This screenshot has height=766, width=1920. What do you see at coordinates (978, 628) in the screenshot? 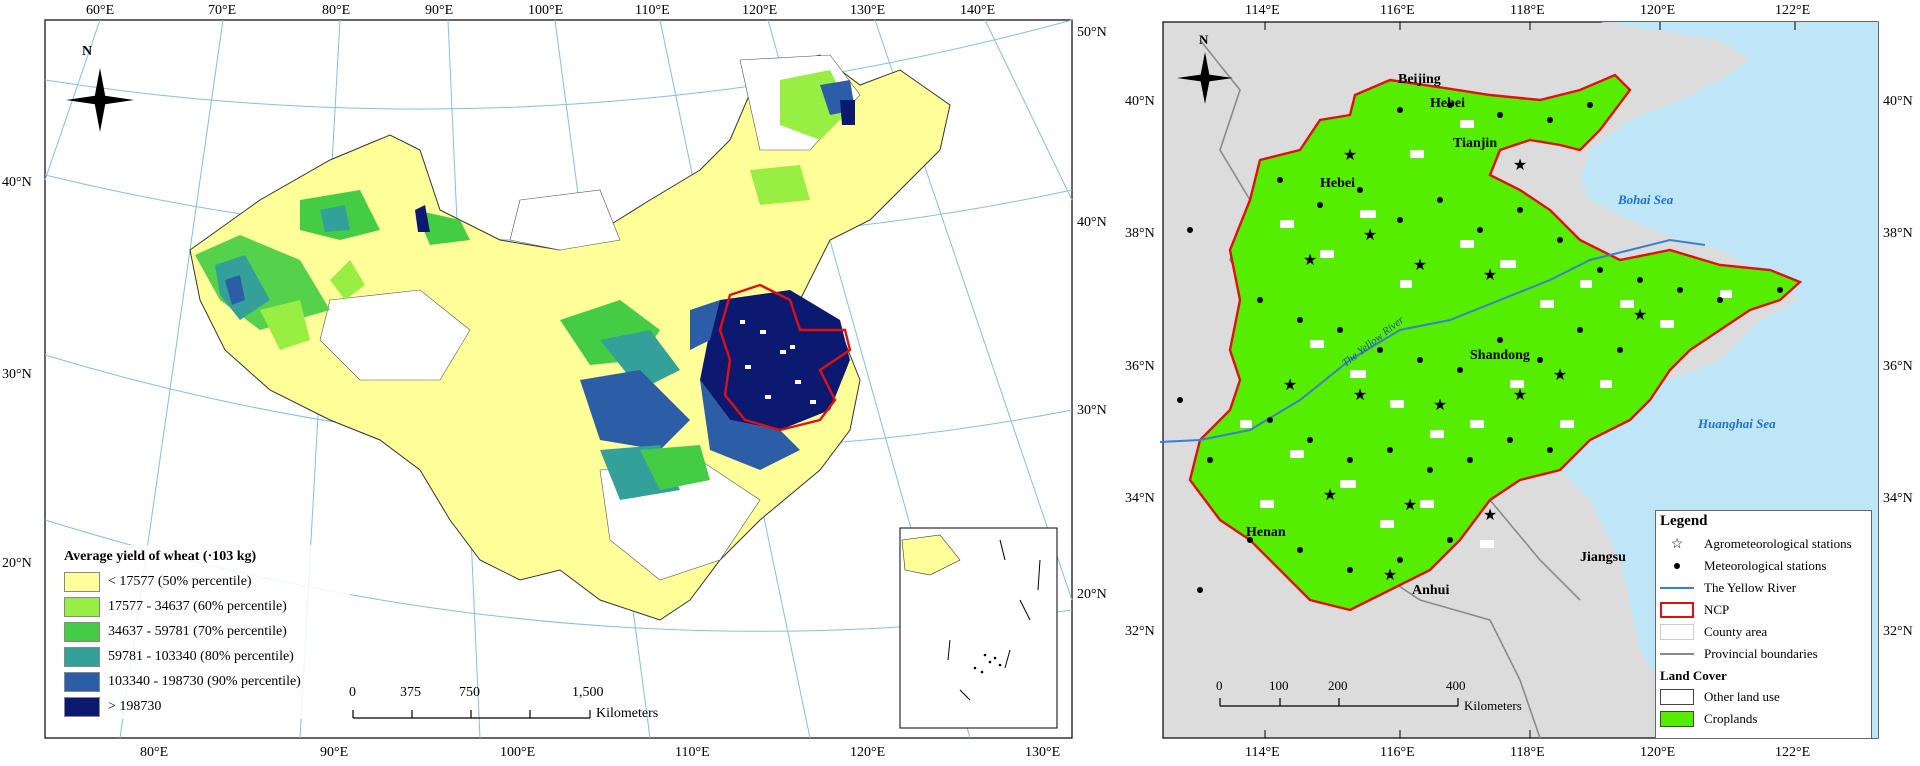
I see `south-china-sea-inset` at bounding box center [978, 628].